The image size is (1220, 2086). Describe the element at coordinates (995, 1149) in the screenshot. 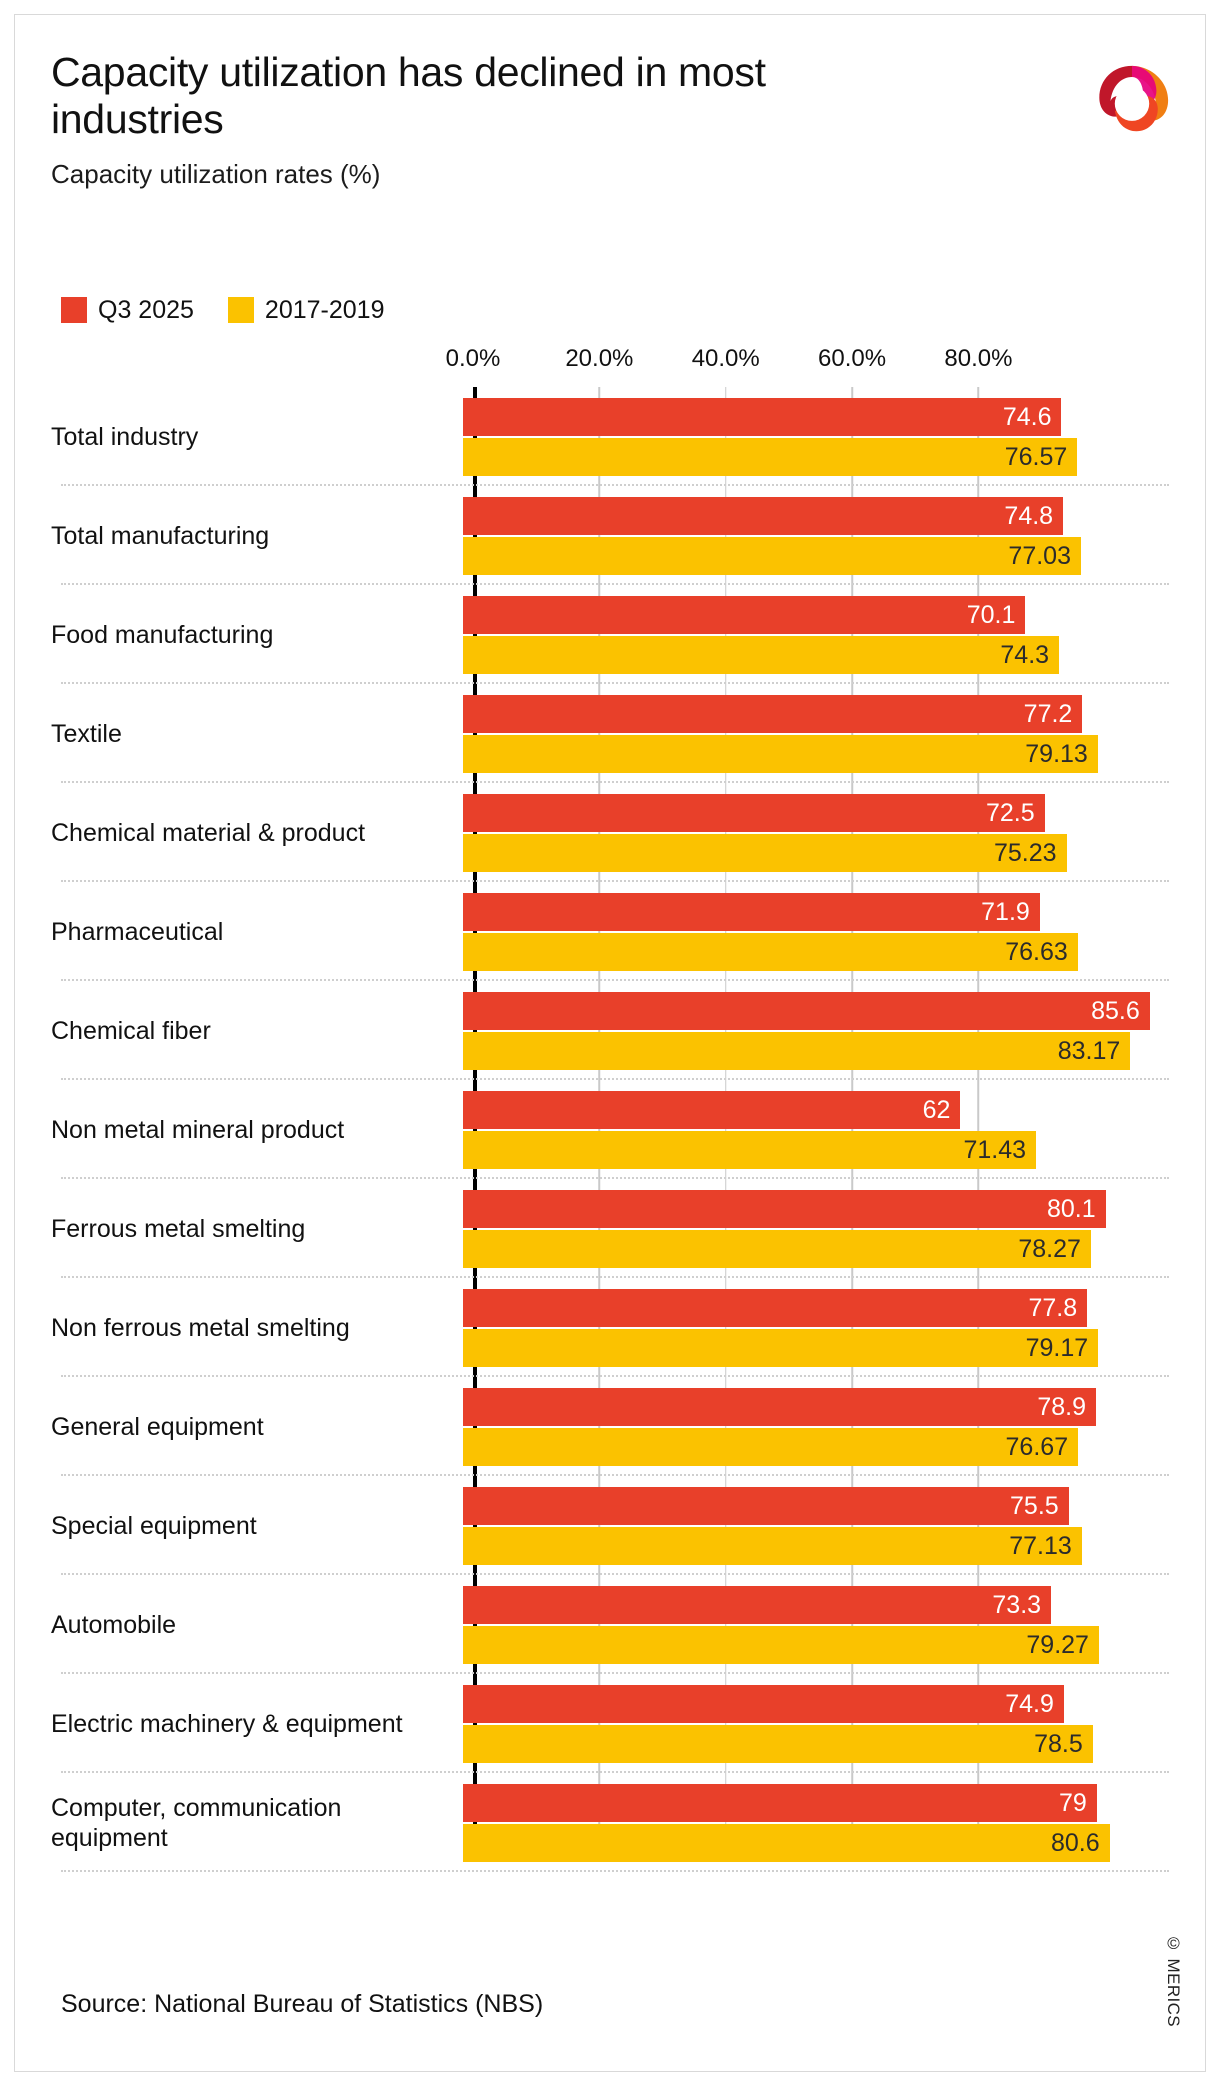

I see `bar-value-label: 71.43` at that location.